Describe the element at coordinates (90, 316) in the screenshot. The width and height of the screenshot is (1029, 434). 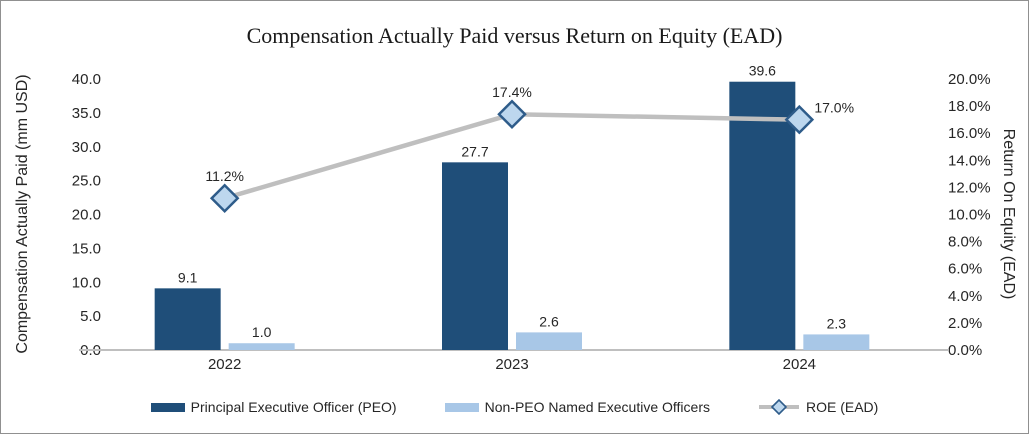
I see `left-axis-tick-label: 5.0` at that location.